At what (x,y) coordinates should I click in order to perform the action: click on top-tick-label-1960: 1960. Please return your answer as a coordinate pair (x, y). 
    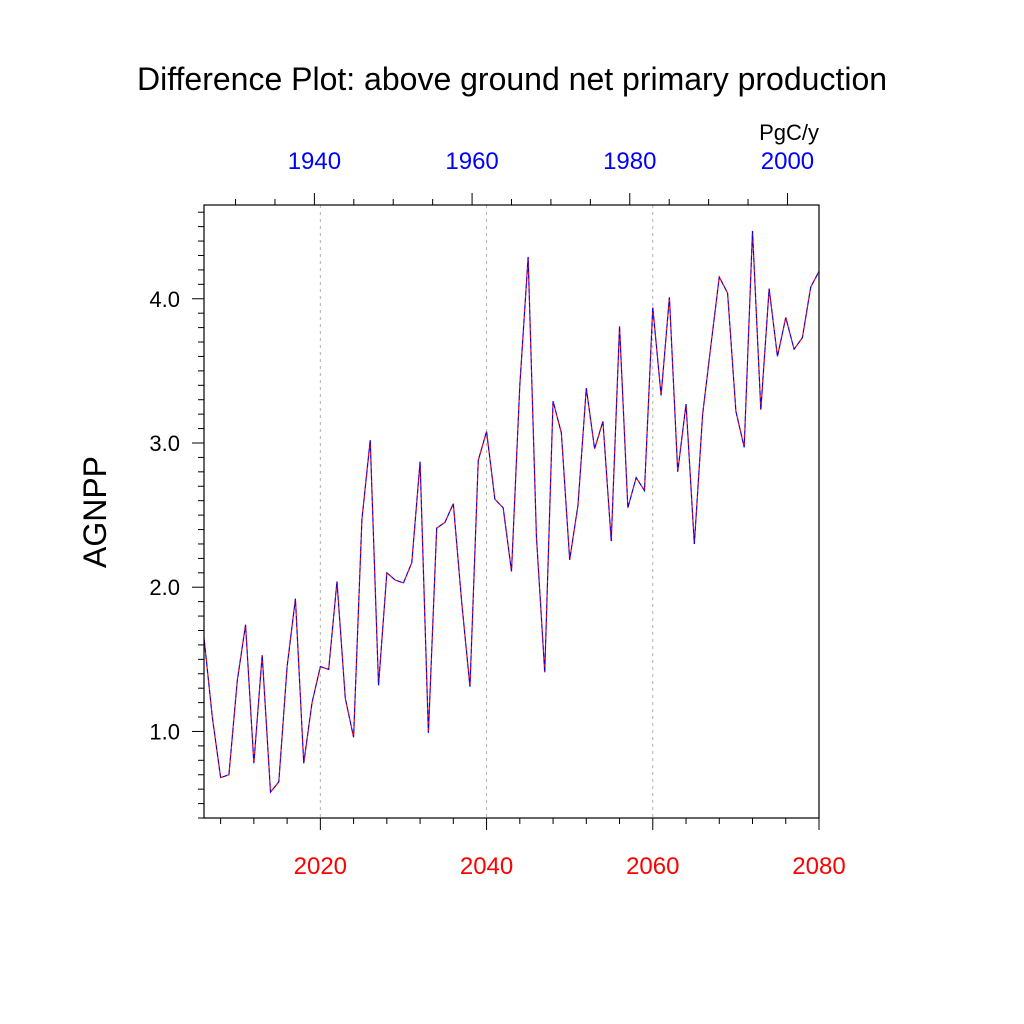
    Looking at the image, I should click on (471, 161).